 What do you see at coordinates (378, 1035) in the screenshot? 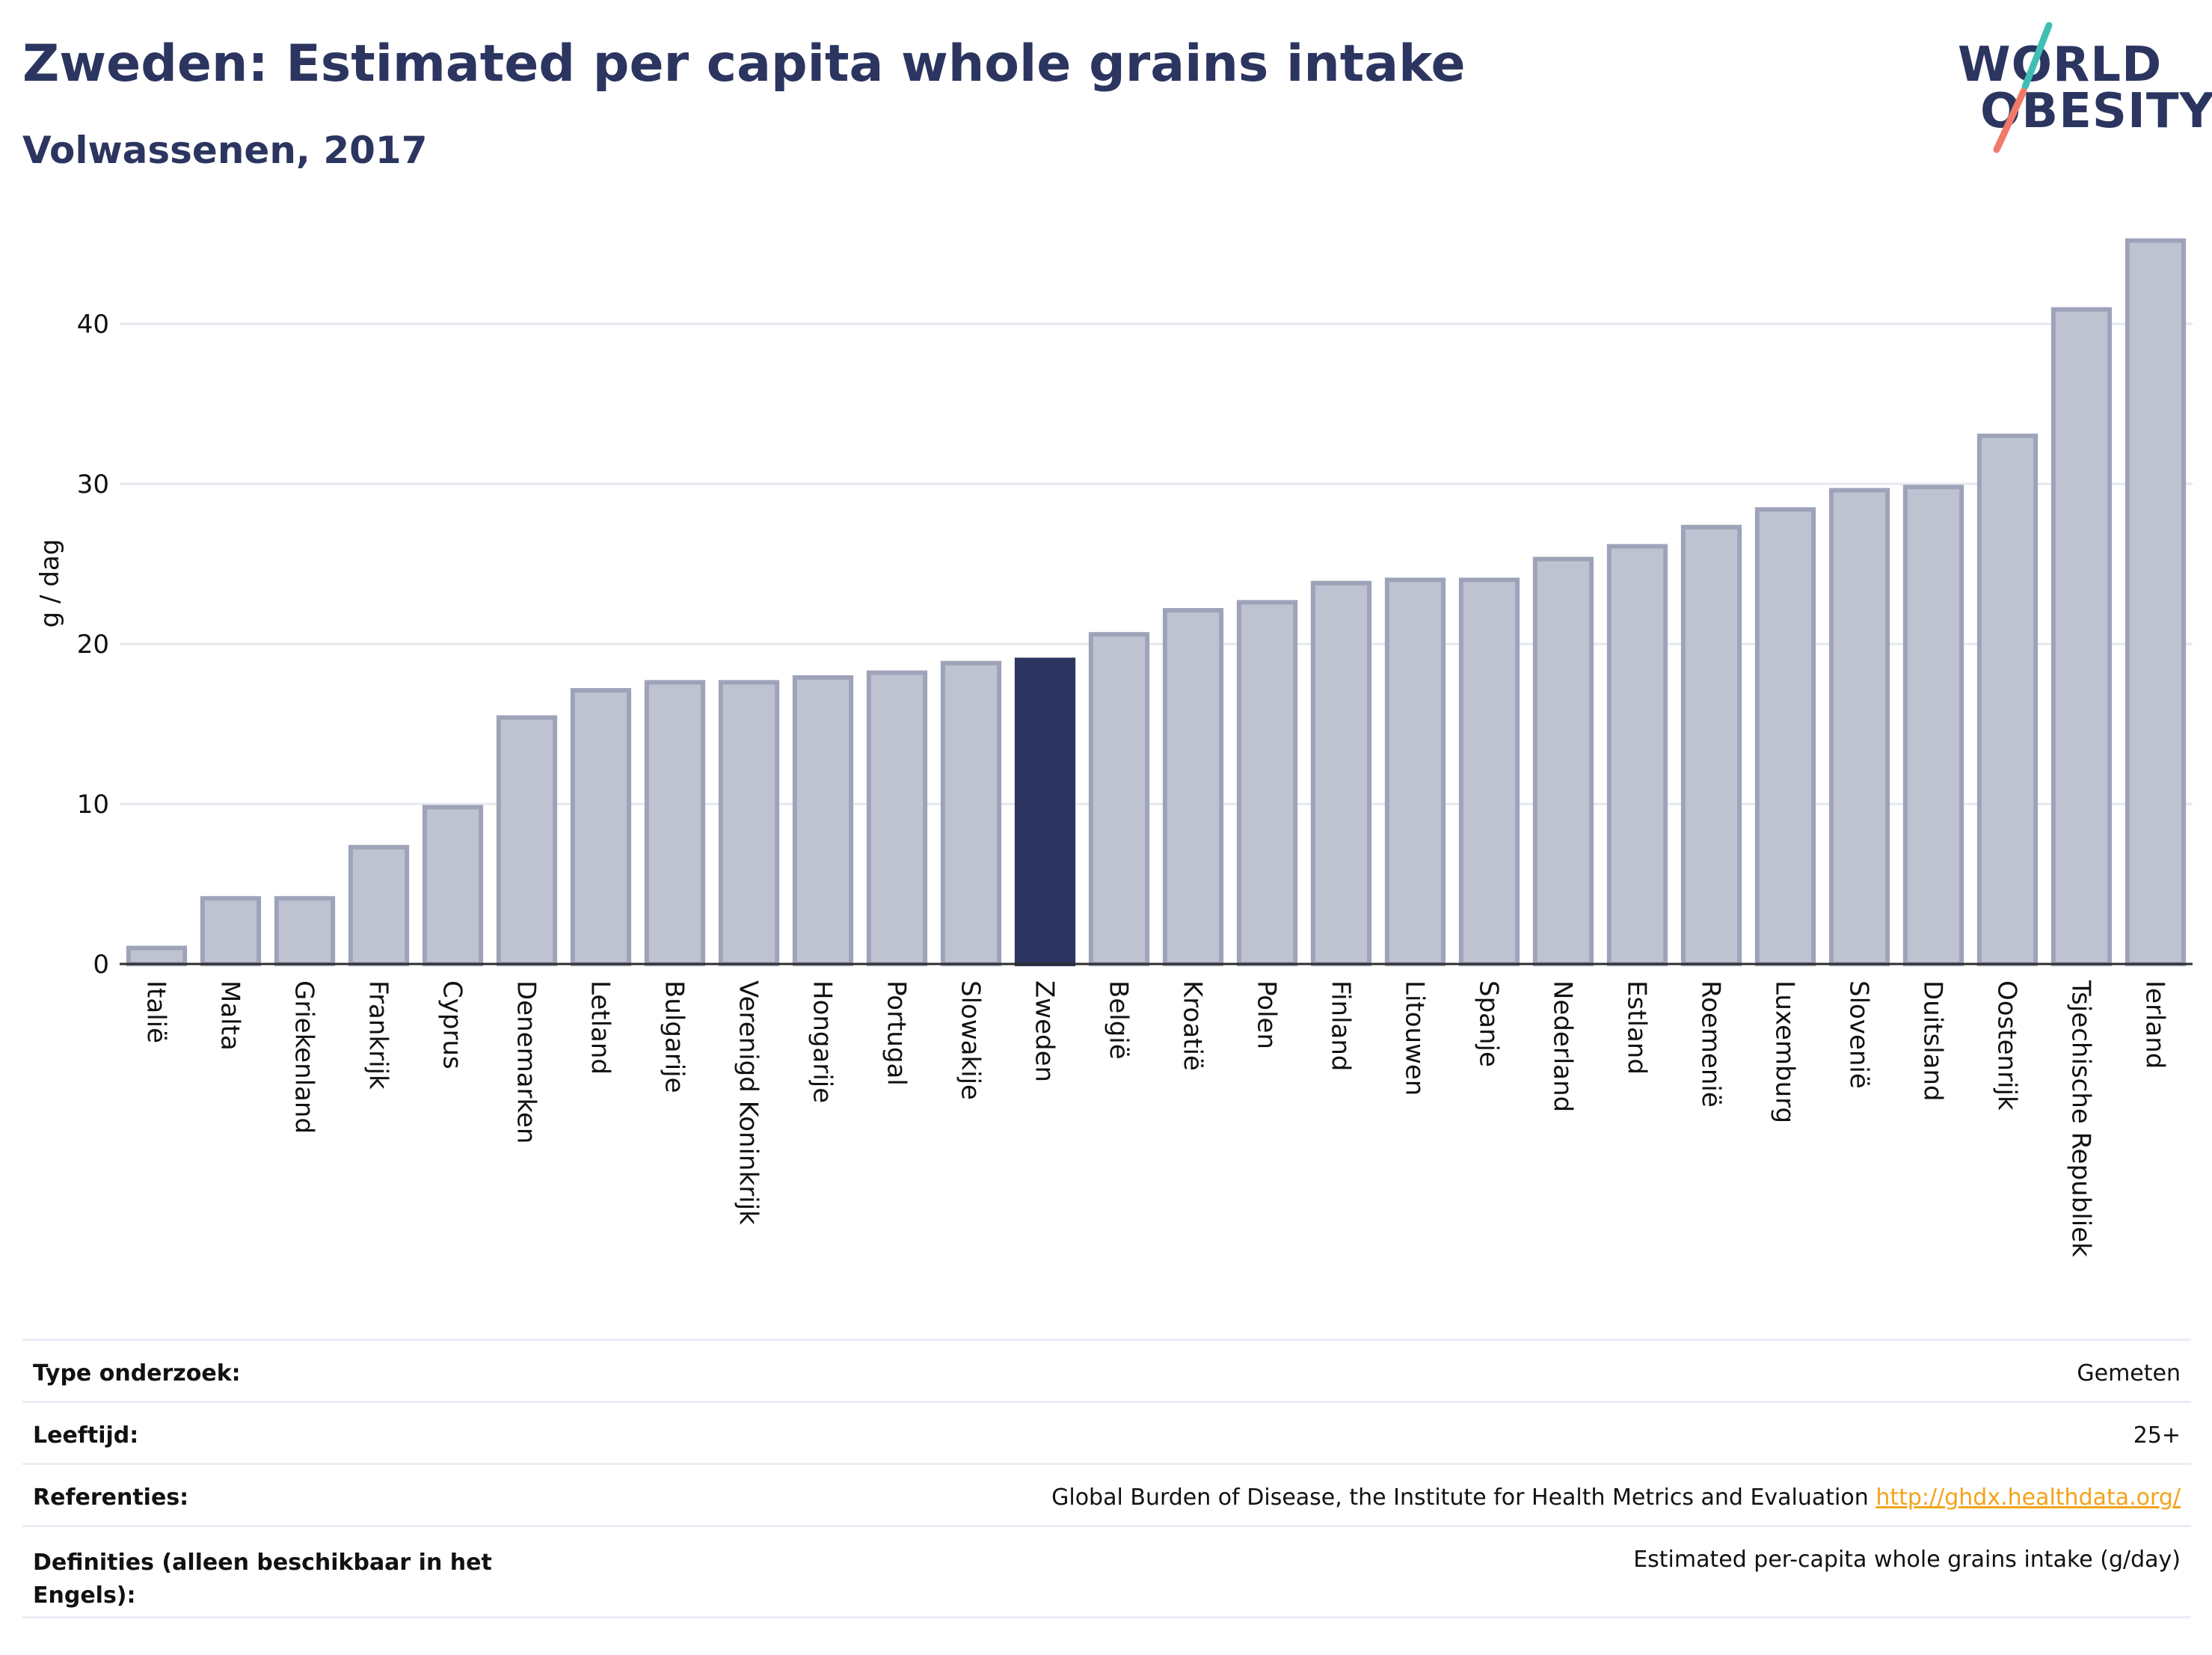
I see `x-tick-label: Frankrijk` at bounding box center [378, 1035].